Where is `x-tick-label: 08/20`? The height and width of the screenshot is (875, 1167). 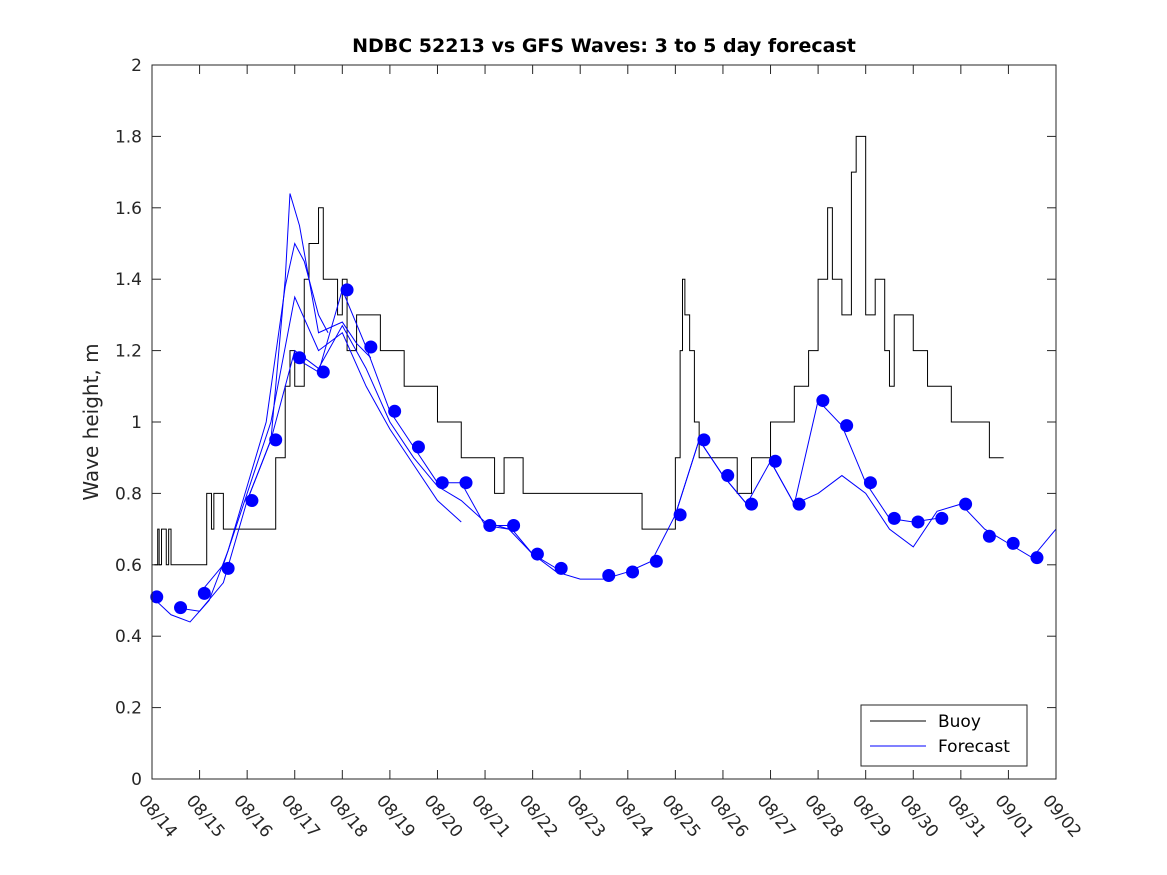
x-tick-label: 08/20 is located at coordinates (443, 816).